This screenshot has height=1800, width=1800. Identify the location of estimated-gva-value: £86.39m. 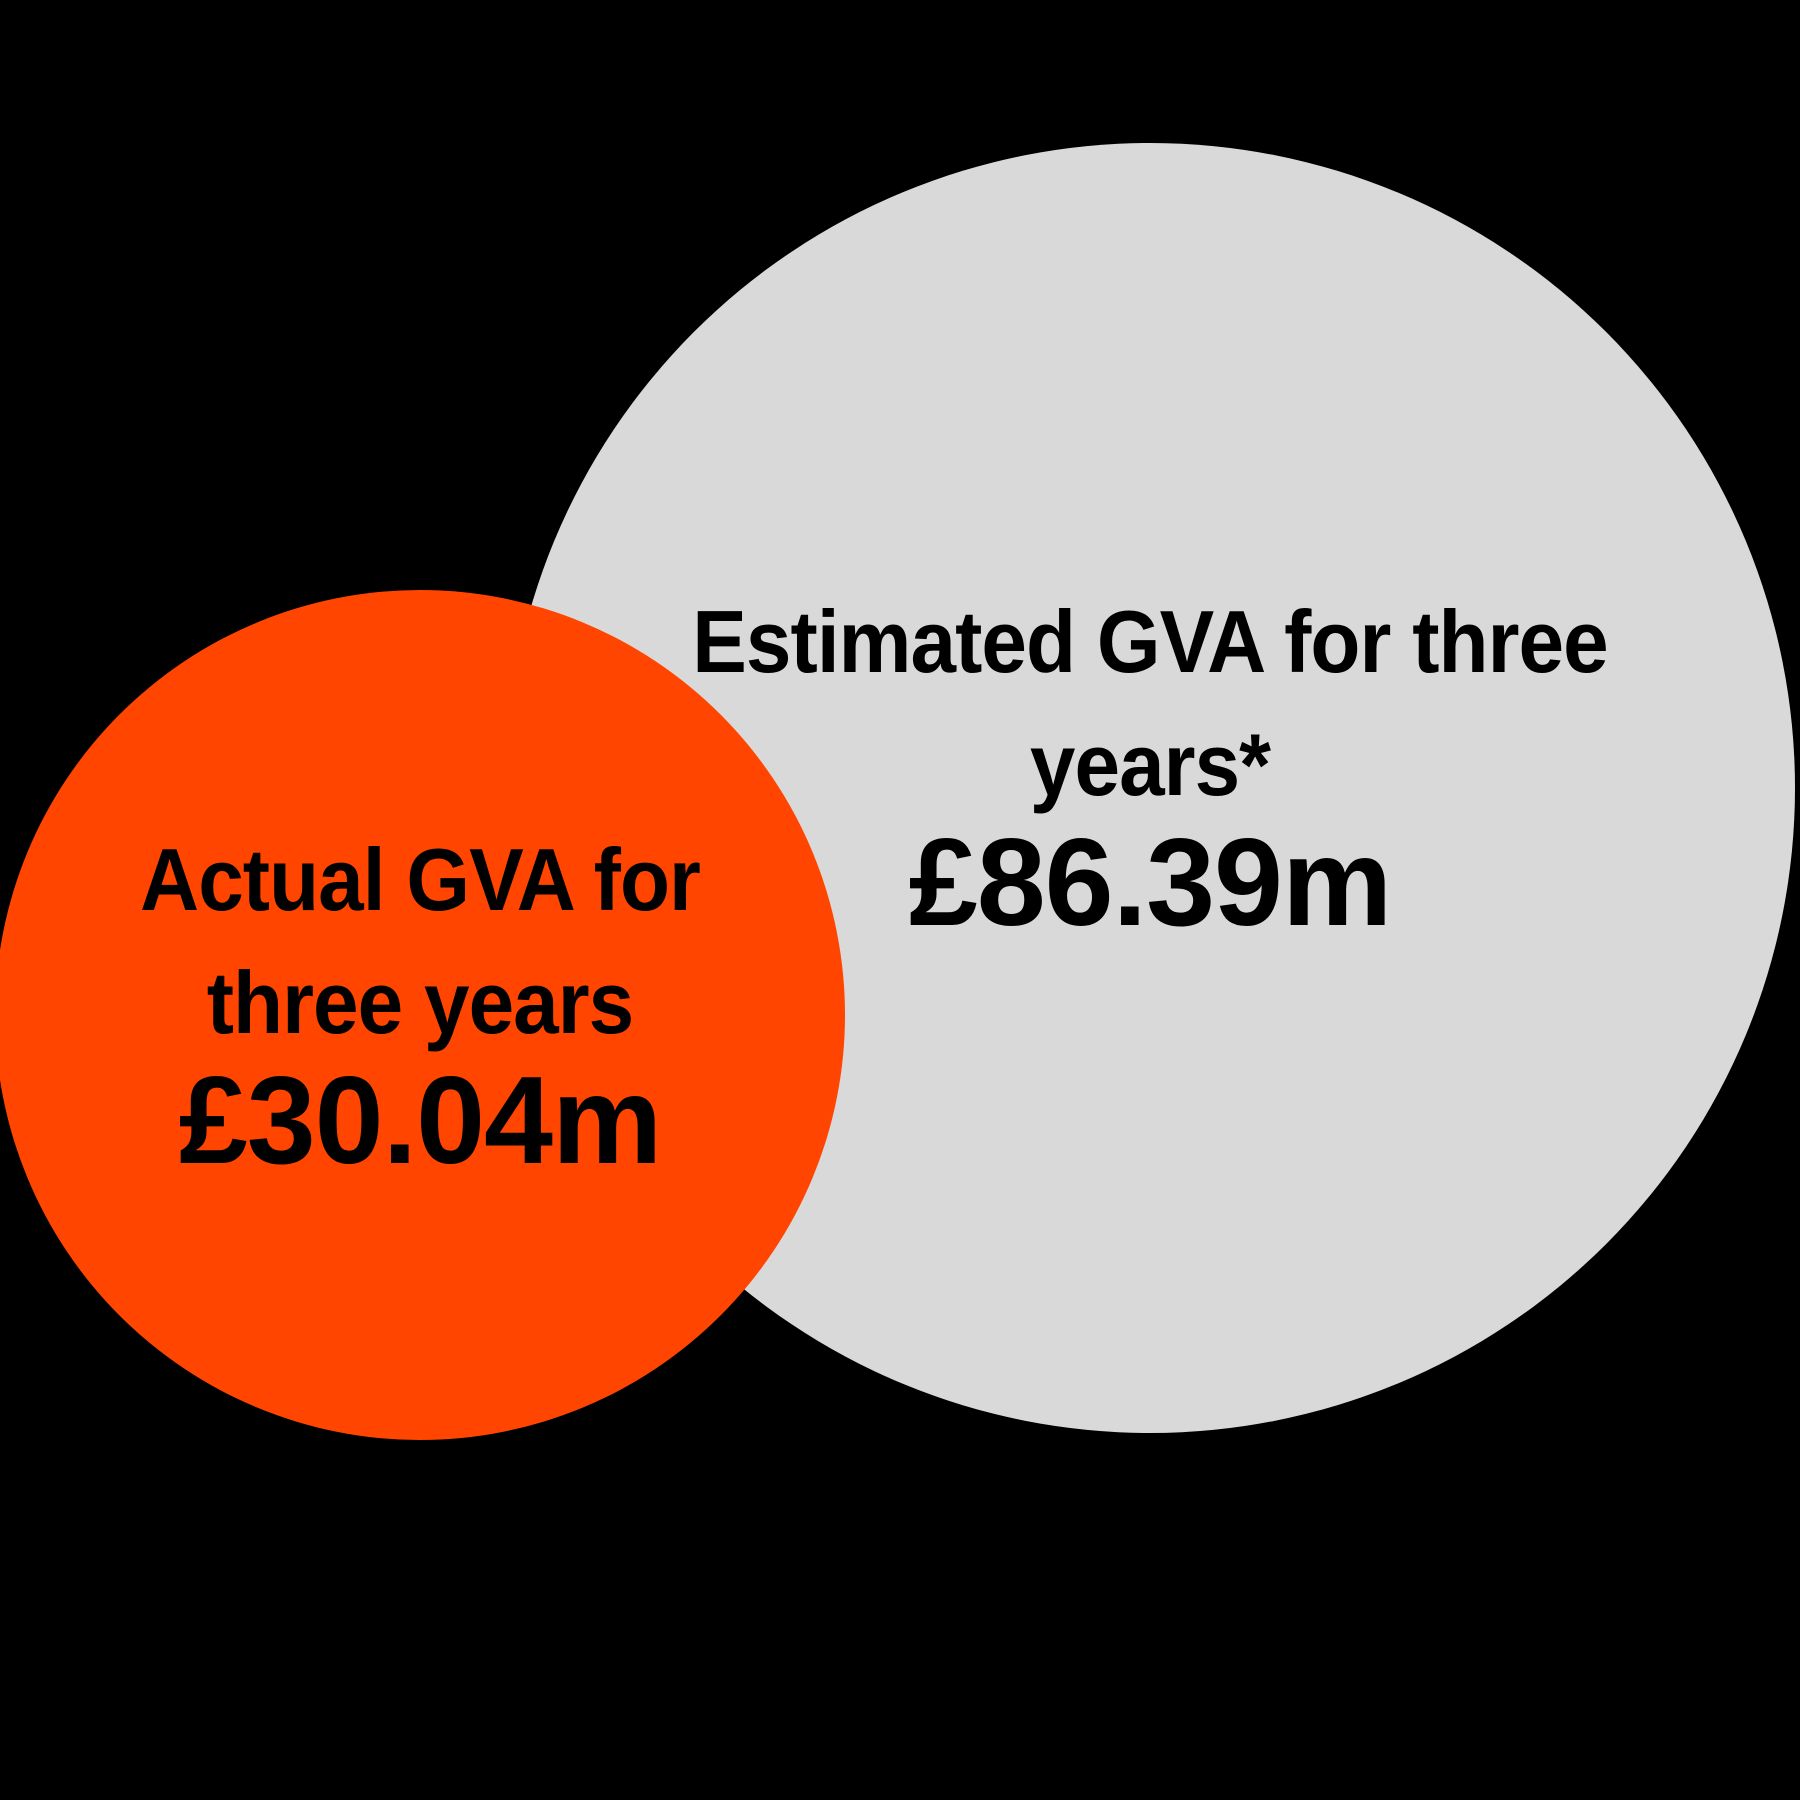
(1150, 883).